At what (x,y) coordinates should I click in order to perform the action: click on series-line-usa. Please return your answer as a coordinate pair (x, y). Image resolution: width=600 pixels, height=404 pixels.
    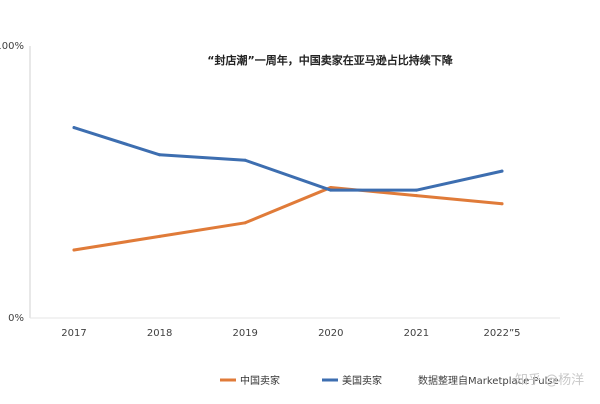
    Looking at the image, I should click on (288, 159).